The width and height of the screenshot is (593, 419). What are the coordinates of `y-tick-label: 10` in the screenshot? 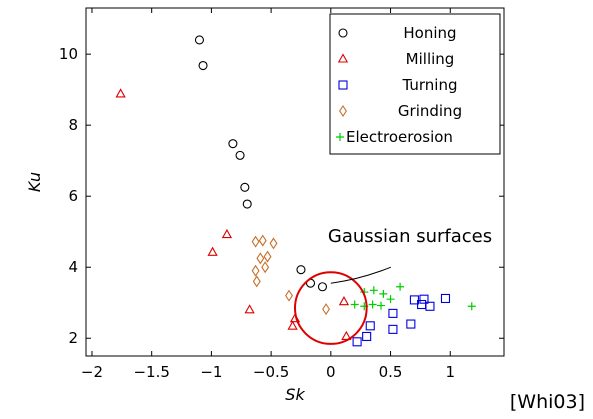 It's located at (68, 54).